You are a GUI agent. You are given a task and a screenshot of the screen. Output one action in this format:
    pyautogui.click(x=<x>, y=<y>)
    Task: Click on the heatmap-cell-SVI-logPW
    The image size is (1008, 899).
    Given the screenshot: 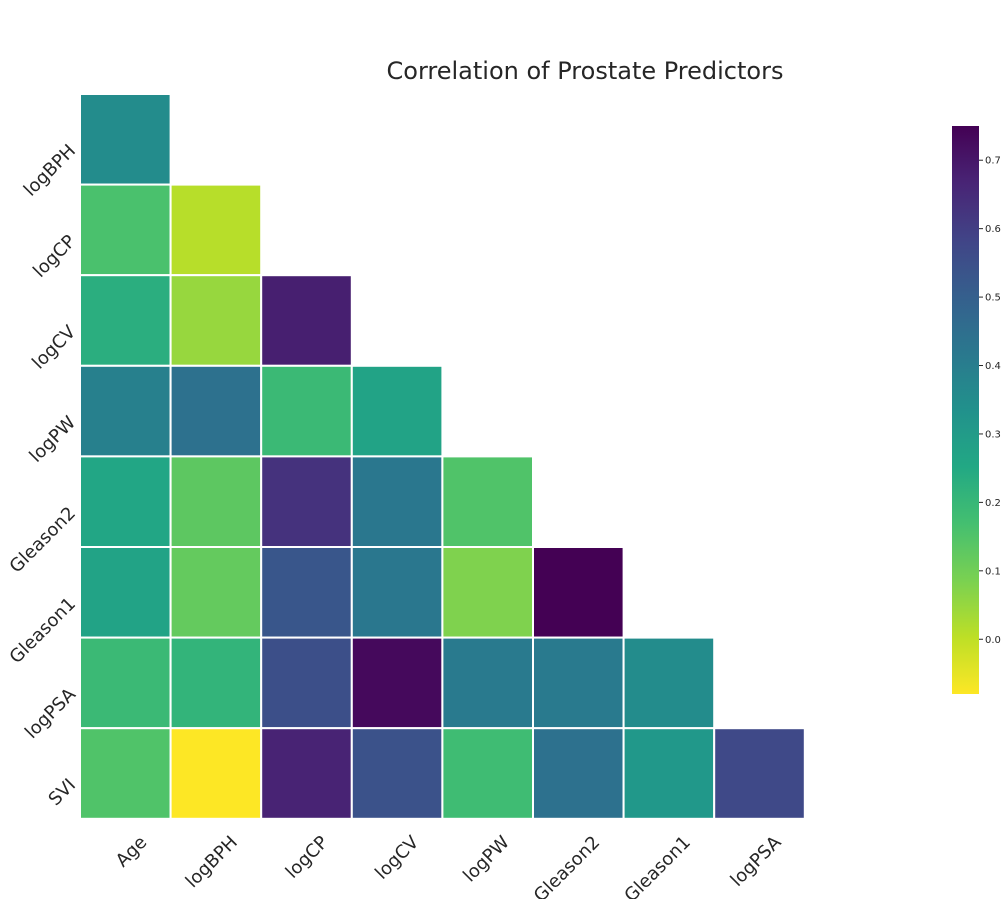 What is the action you would take?
    pyautogui.click(x=487, y=773)
    